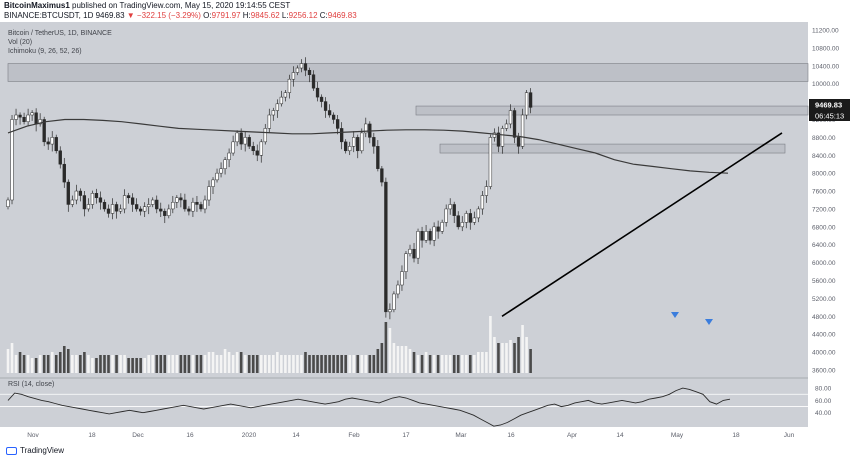 This screenshot has width=850, height=461. What do you see at coordinates (789, 435) in the screenshot?
I see `x-tick-label: Jun` at bounding box center [789, 435].